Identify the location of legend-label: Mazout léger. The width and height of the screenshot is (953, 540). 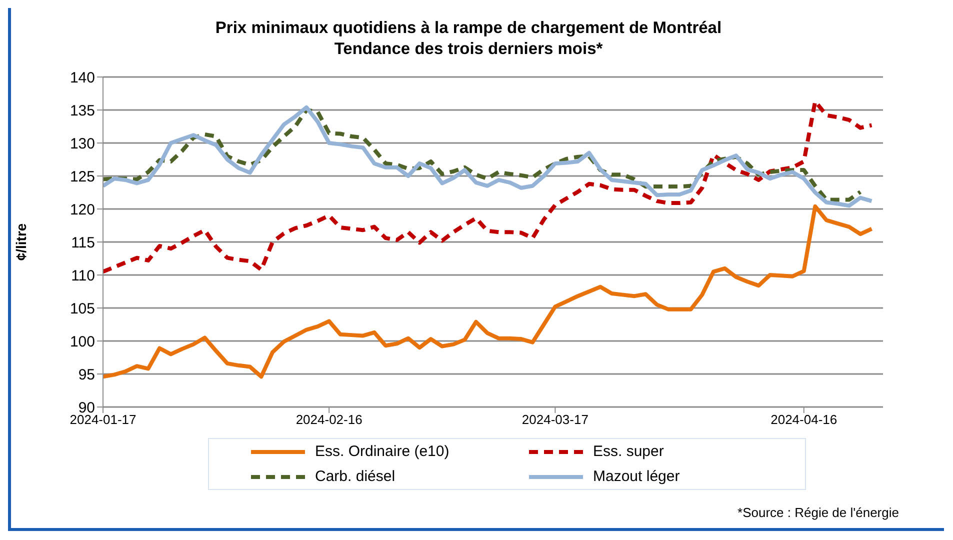
(636, 476).